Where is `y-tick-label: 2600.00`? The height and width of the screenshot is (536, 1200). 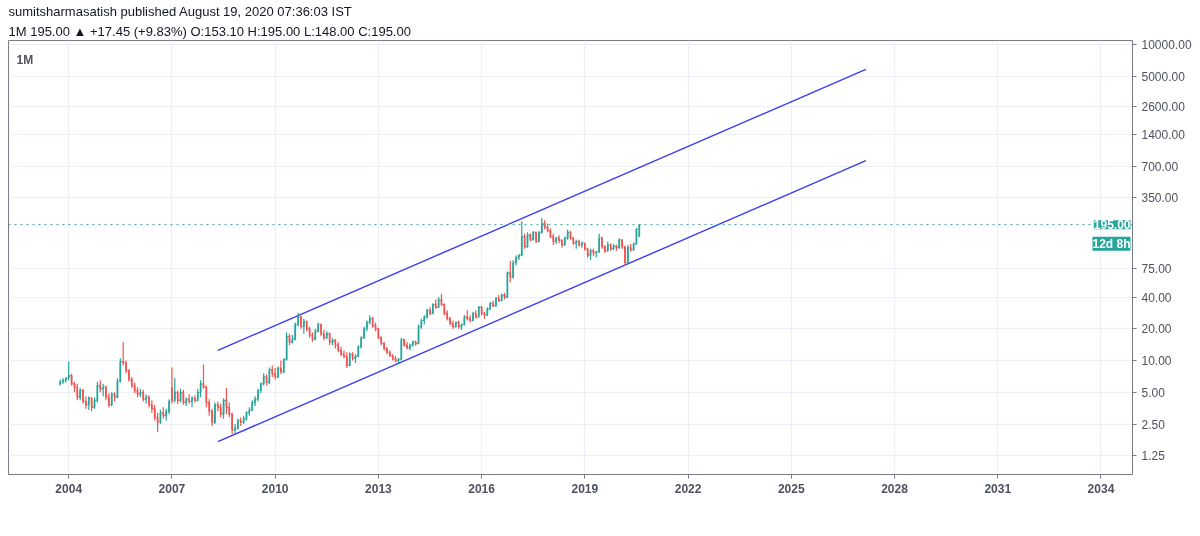
y-tick-label: 2600.00 is located at coordinates (1163, 106).